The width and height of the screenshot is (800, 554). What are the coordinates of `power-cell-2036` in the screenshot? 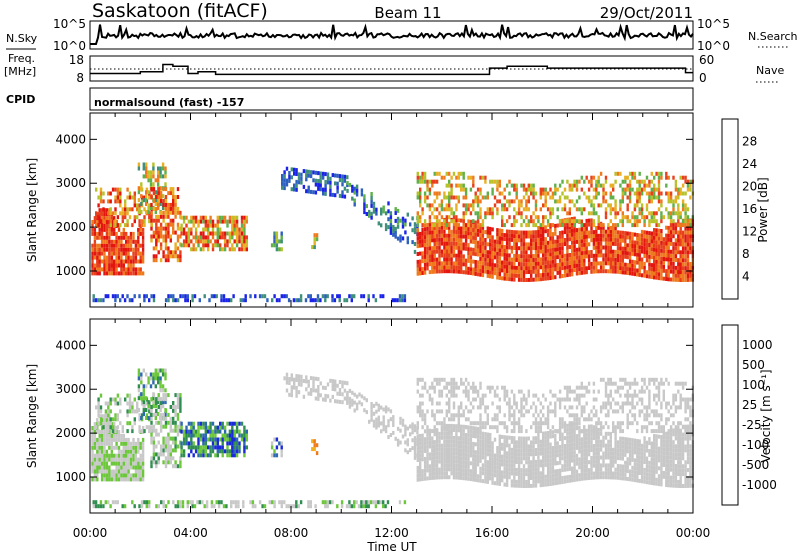 It's located at (622, 268).